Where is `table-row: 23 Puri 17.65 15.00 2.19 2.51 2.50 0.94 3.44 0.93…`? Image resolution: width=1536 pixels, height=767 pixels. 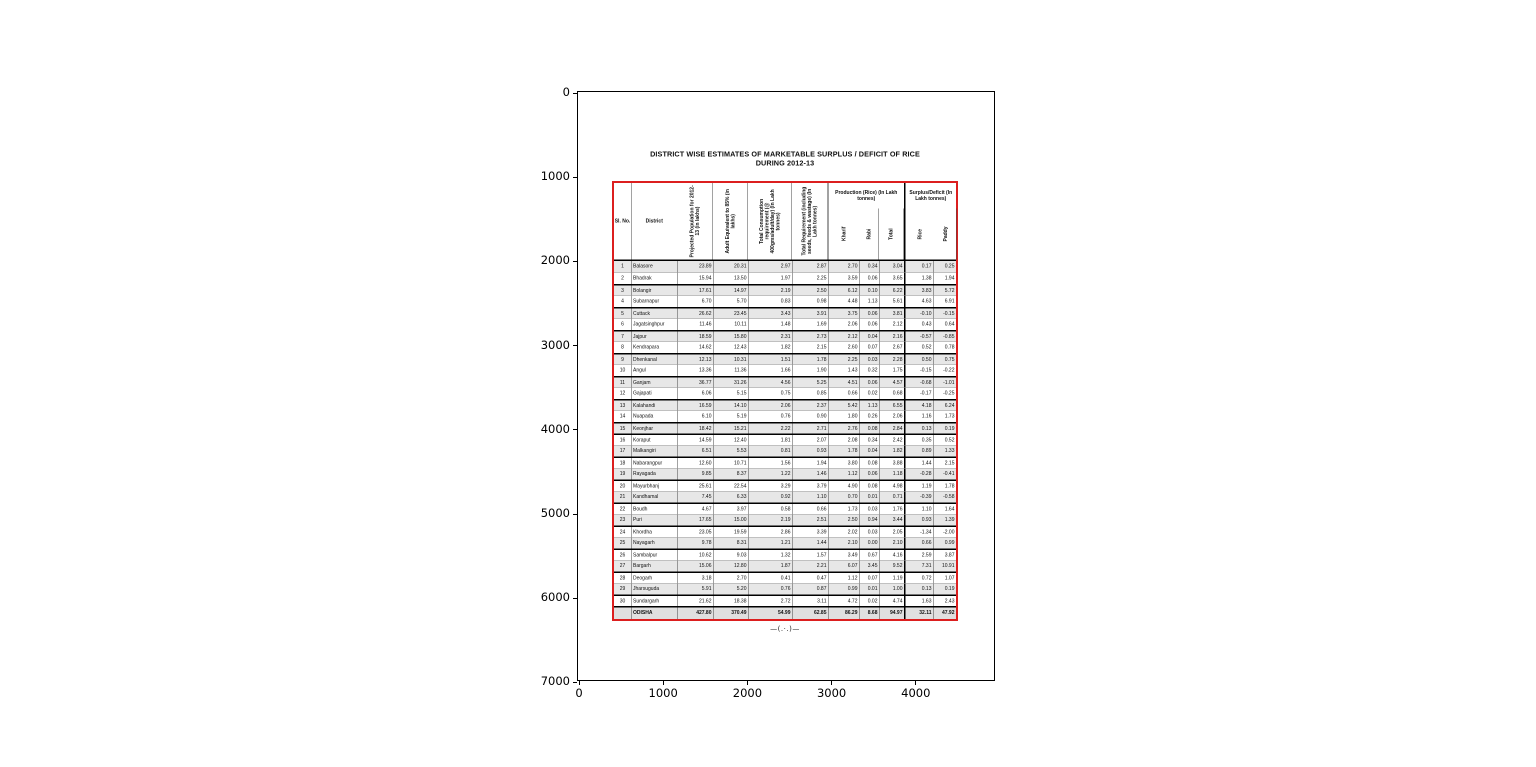
table-row: 23 Puri 17.65 15.00 2.19 2.51 2.50 0.94 3.44 0.93… is located at coordinates (785, 520).